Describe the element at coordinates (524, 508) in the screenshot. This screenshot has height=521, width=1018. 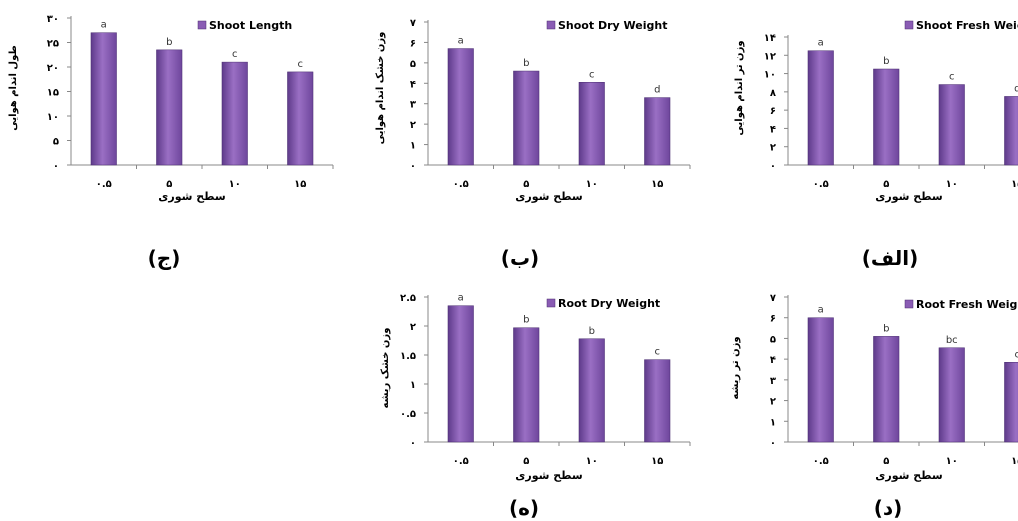
I see `panel-label: (ه)` at that location.